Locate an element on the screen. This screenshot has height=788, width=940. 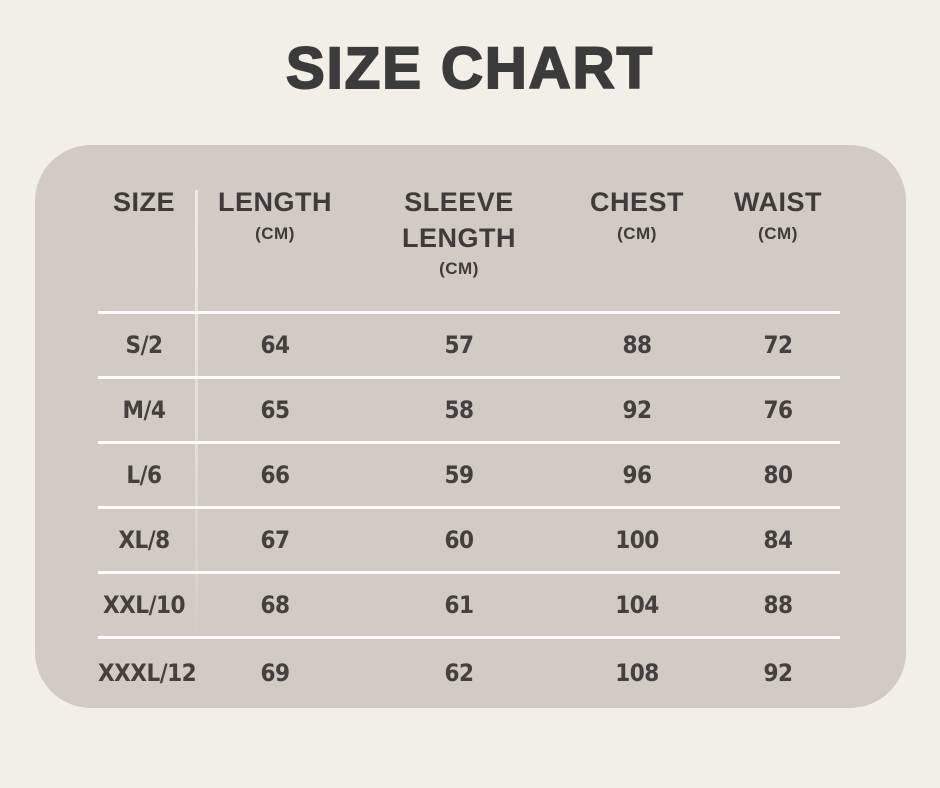
waist-value: 84 is located at coordinates (778, 540).